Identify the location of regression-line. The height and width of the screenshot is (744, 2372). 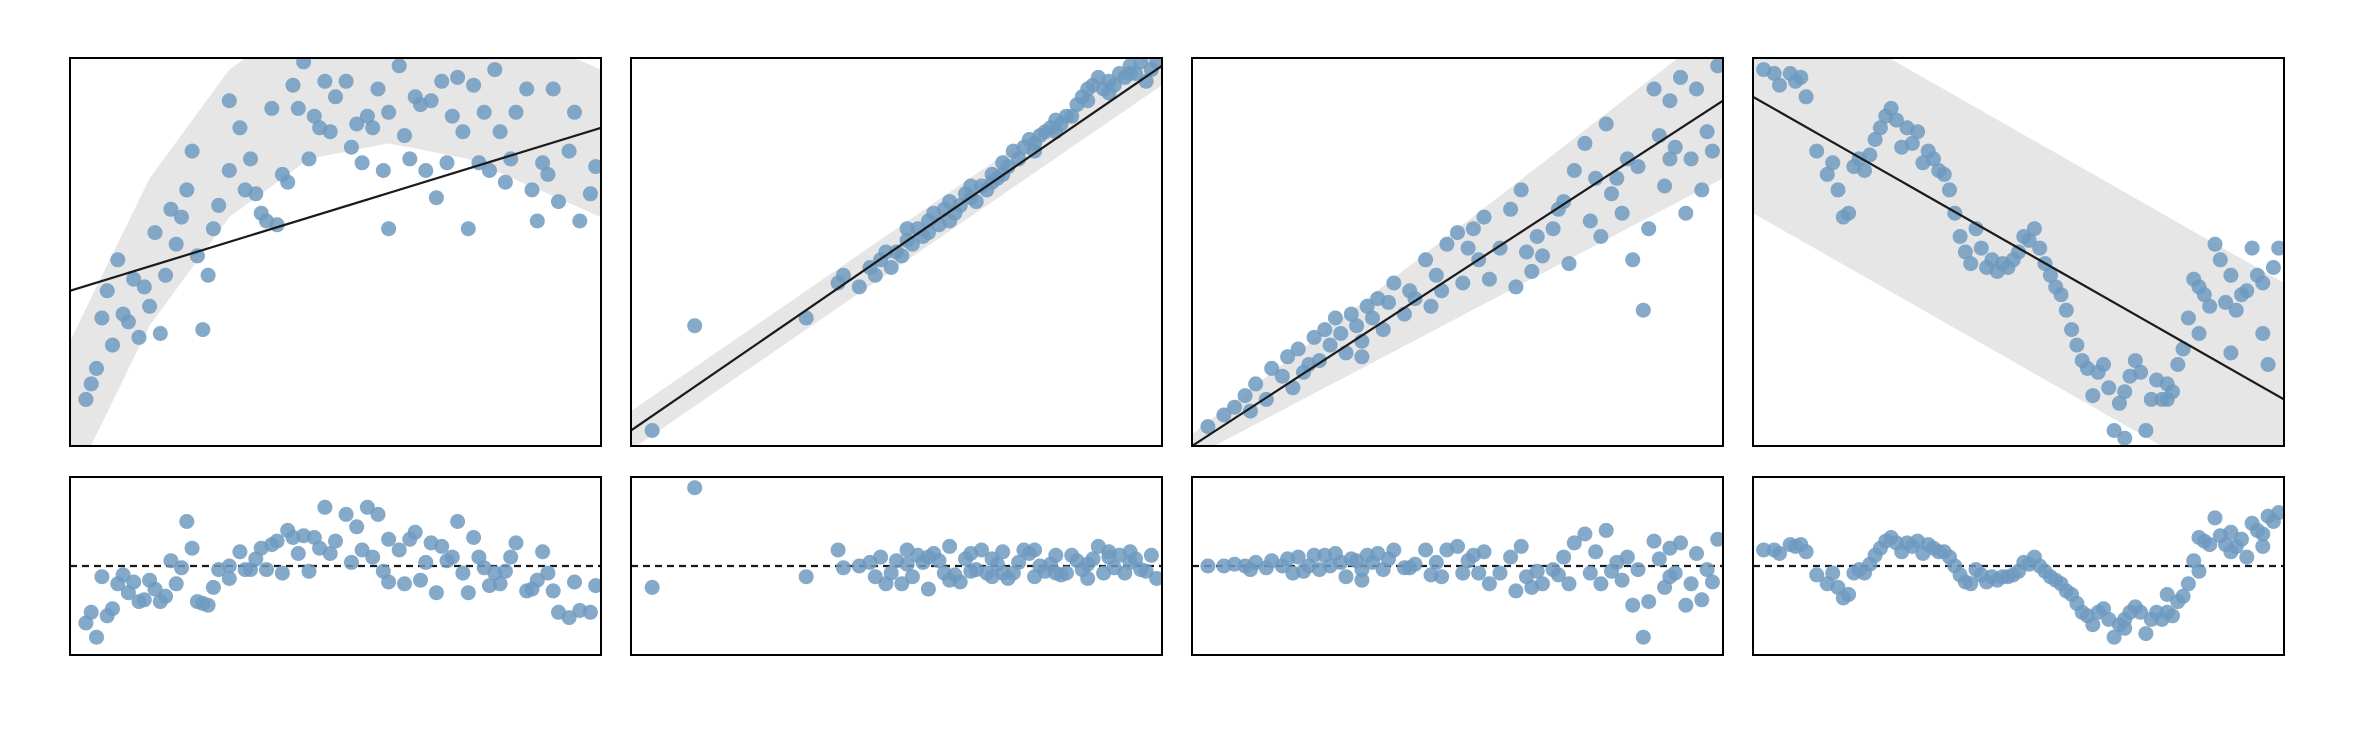
(2018, 248).